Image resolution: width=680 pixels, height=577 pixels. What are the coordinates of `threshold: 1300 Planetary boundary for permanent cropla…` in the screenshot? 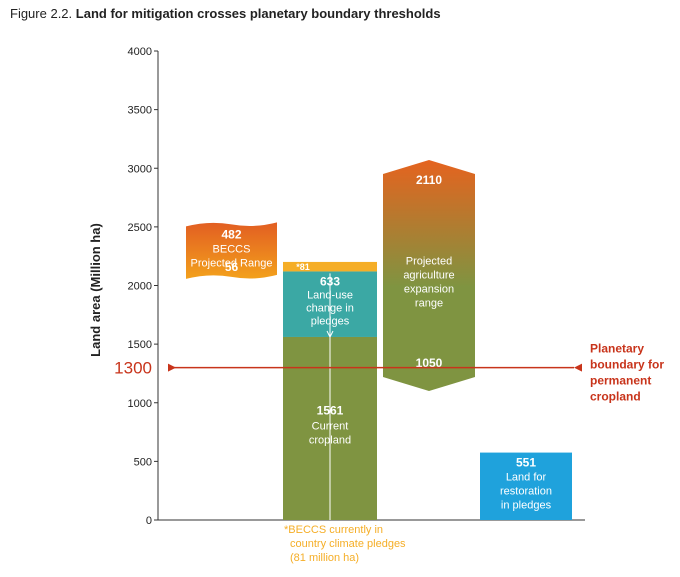 It's located at (389, 372).